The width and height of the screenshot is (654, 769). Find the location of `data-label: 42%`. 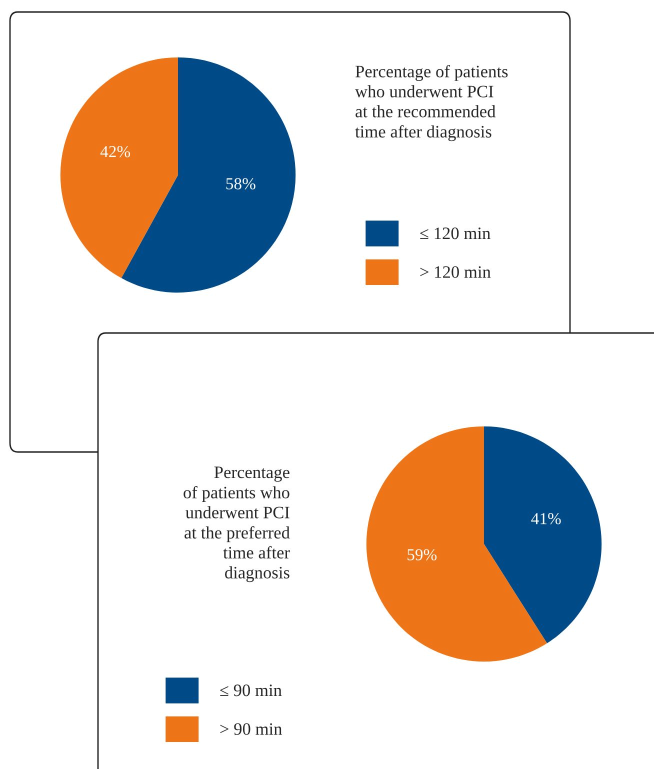

data-label: 42% is located at coordinates (115, 152).